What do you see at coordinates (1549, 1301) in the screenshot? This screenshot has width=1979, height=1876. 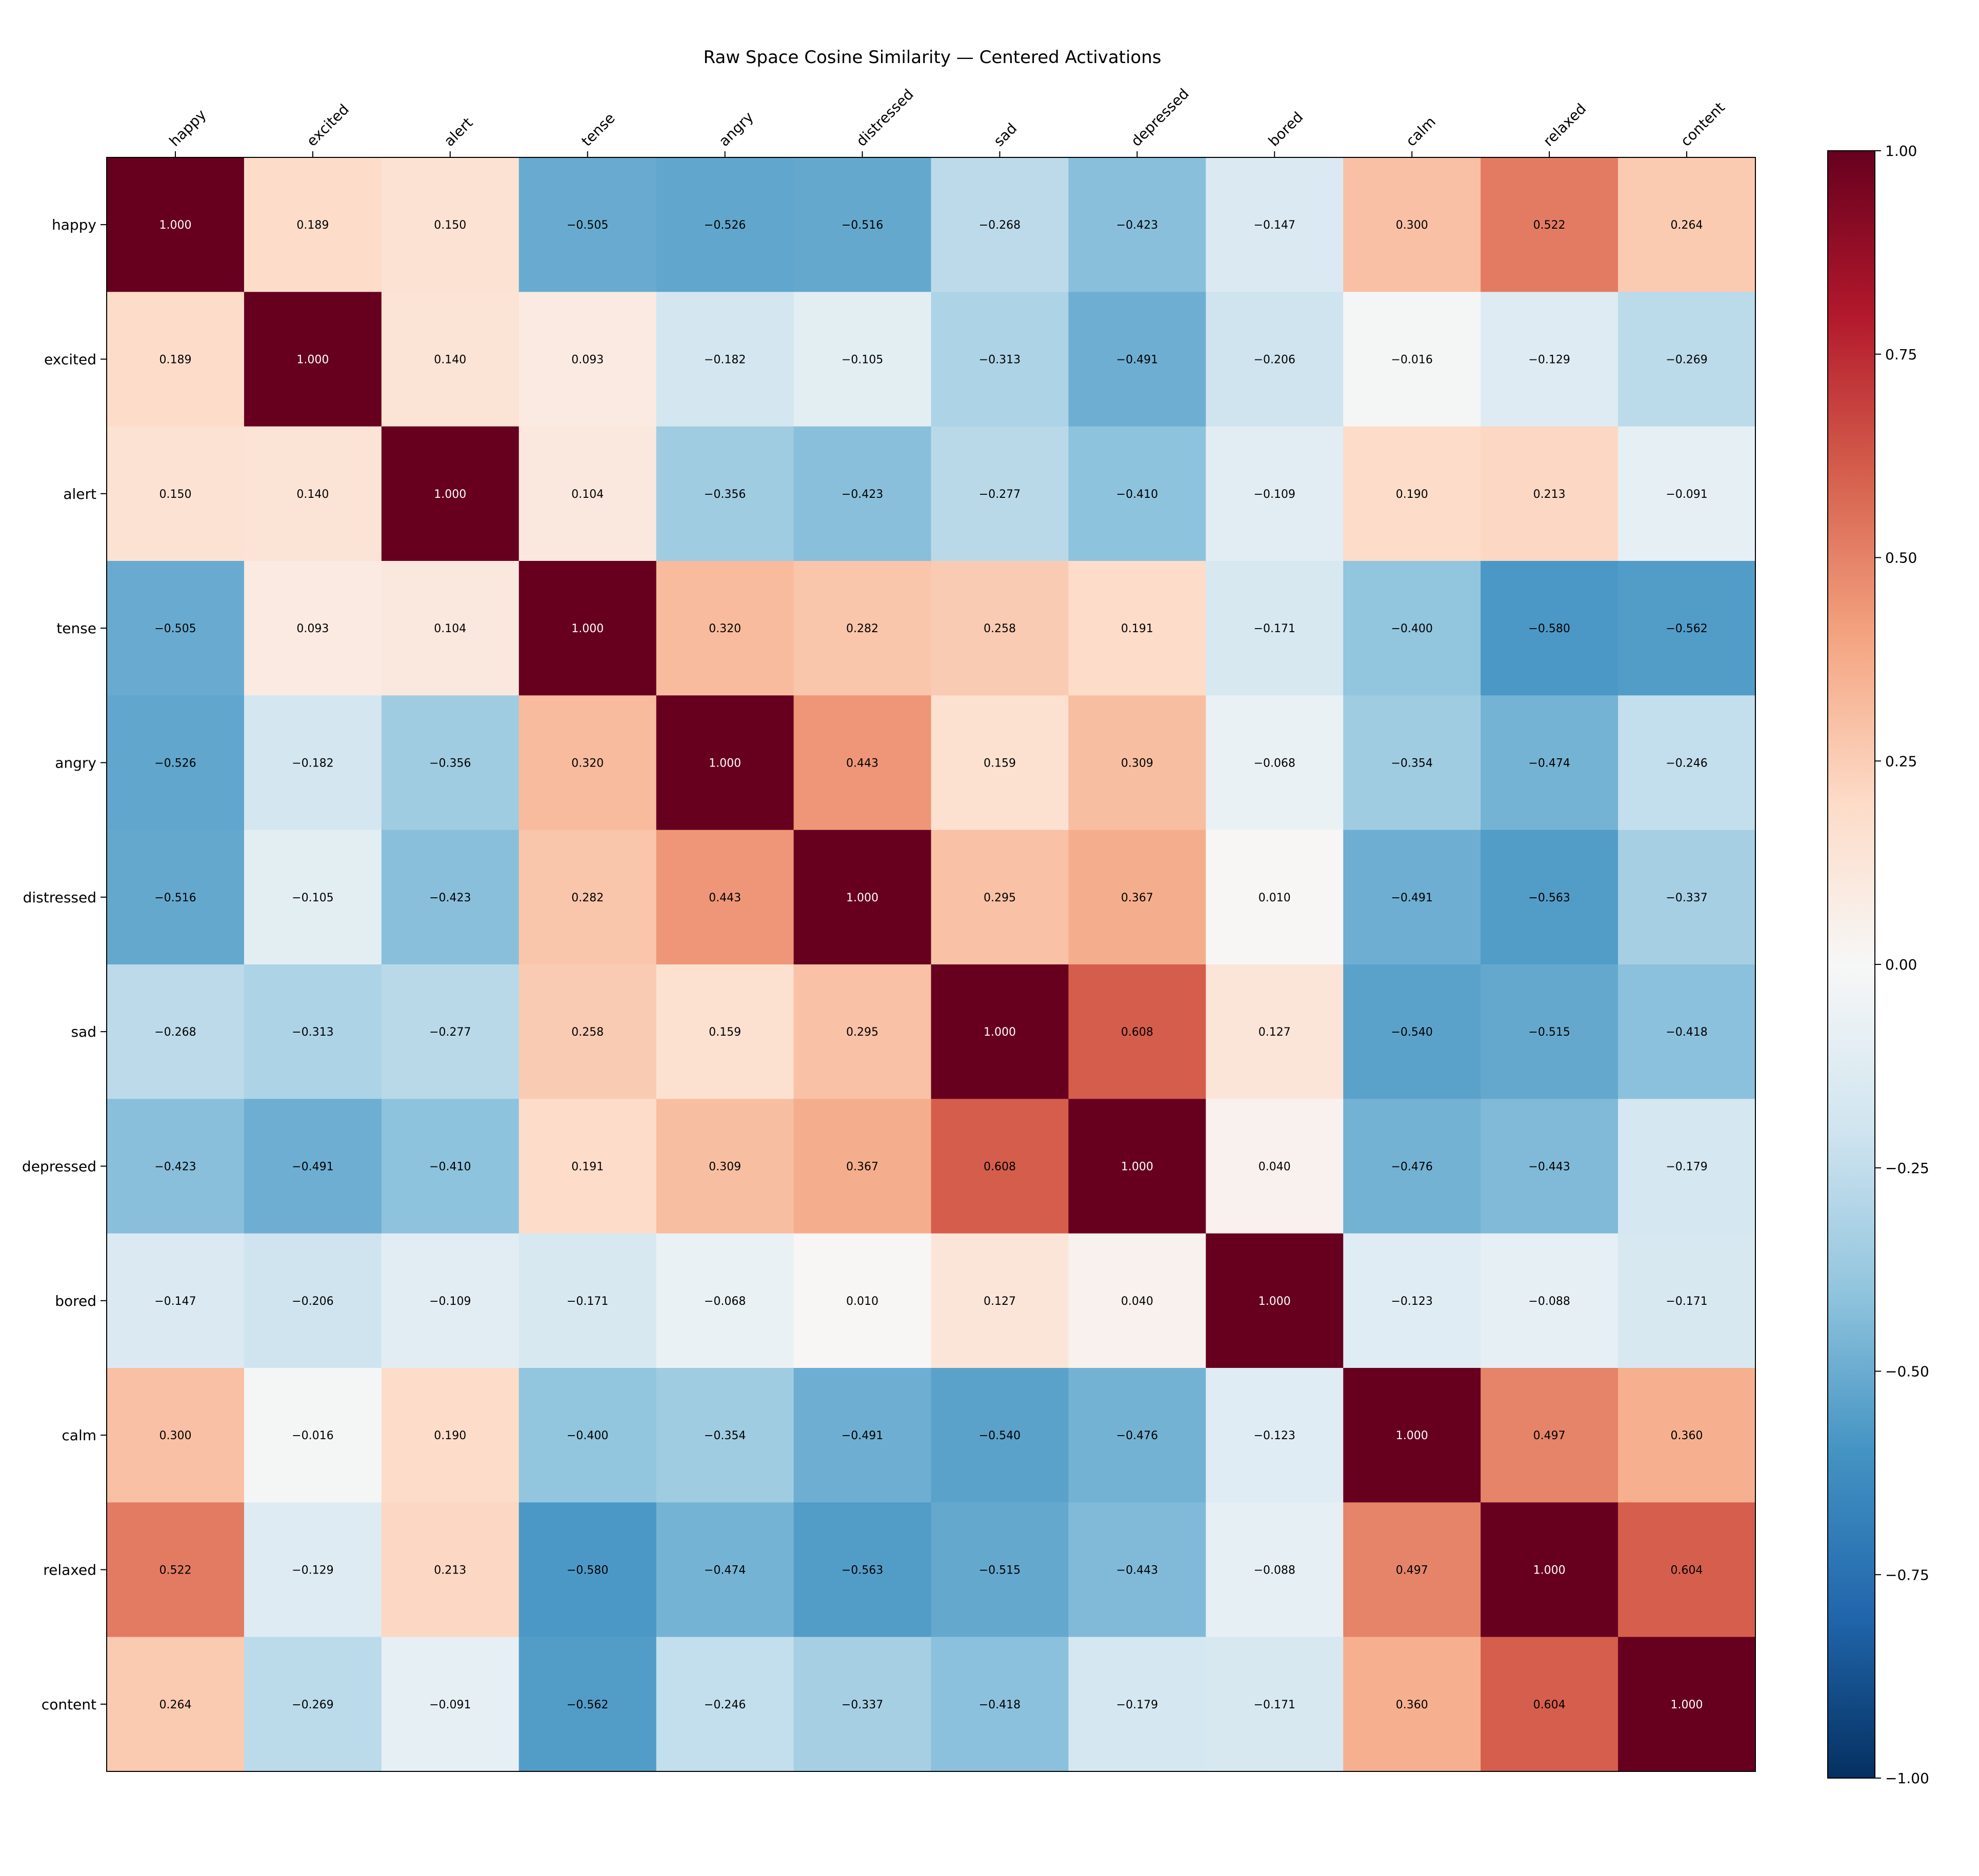 I see `cell-value-label: −0.088` at bounding box center [1549, 1301].